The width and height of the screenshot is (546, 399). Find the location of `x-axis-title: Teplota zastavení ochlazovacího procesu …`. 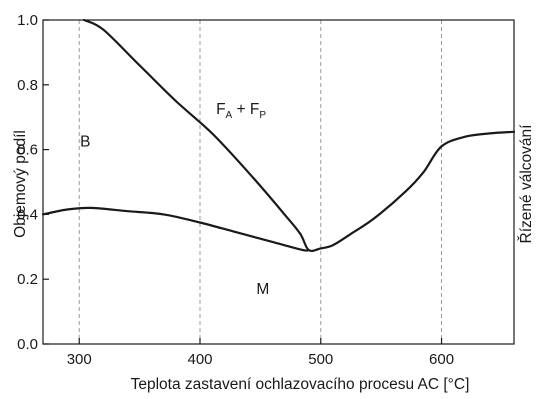

x-axis-title: Teplota zastavení ochlazovacího procesu … is located at coordinates (300, 384).